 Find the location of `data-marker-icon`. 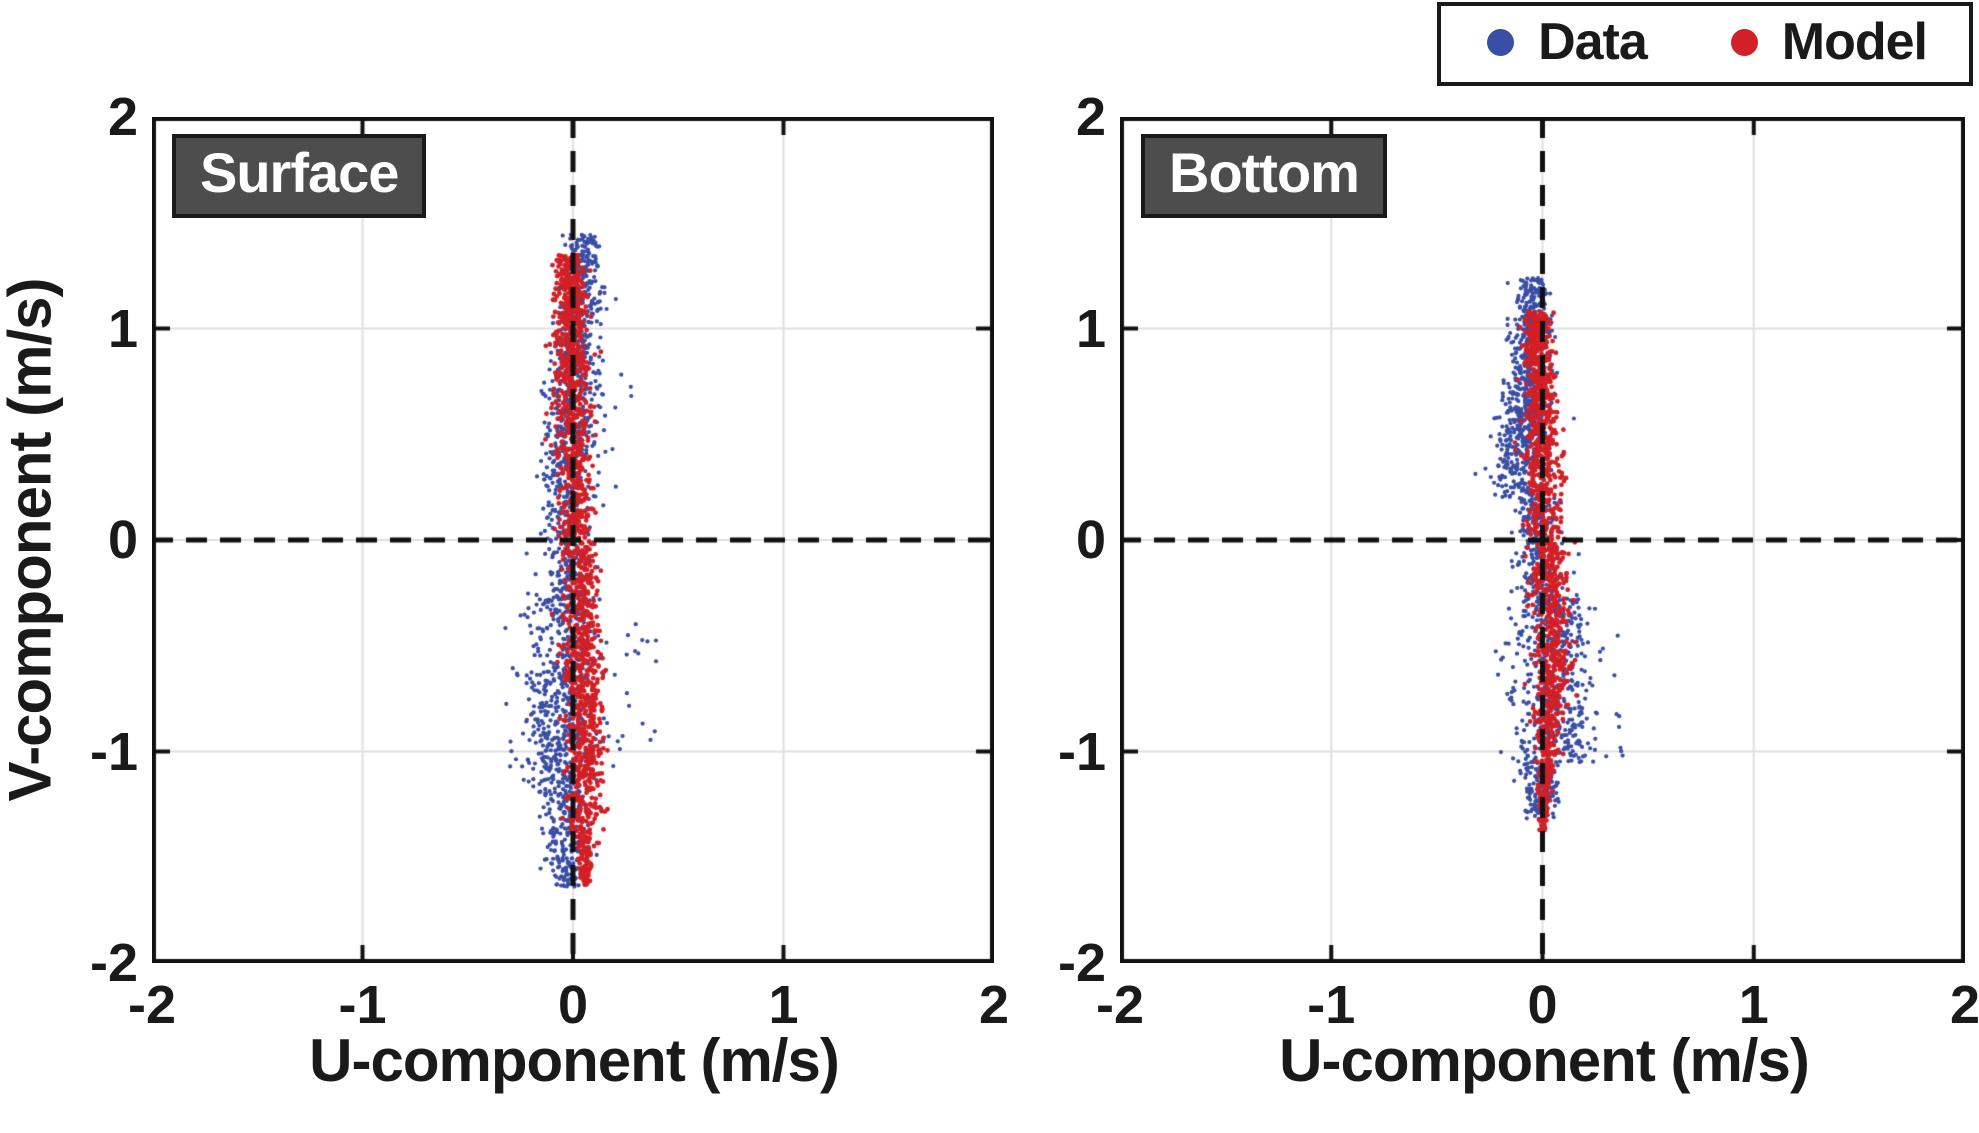

data-marker-icon is located at coordinates (1501, 42).